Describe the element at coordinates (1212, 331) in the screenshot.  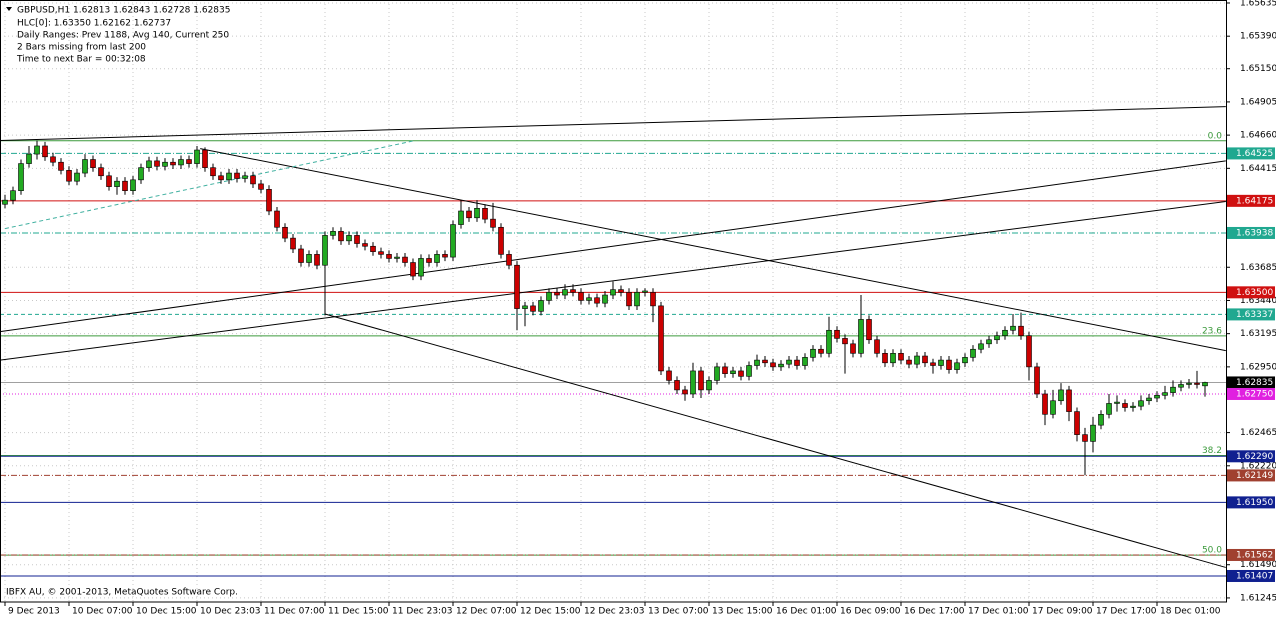
I see `fib-label: 23.6` at that location.